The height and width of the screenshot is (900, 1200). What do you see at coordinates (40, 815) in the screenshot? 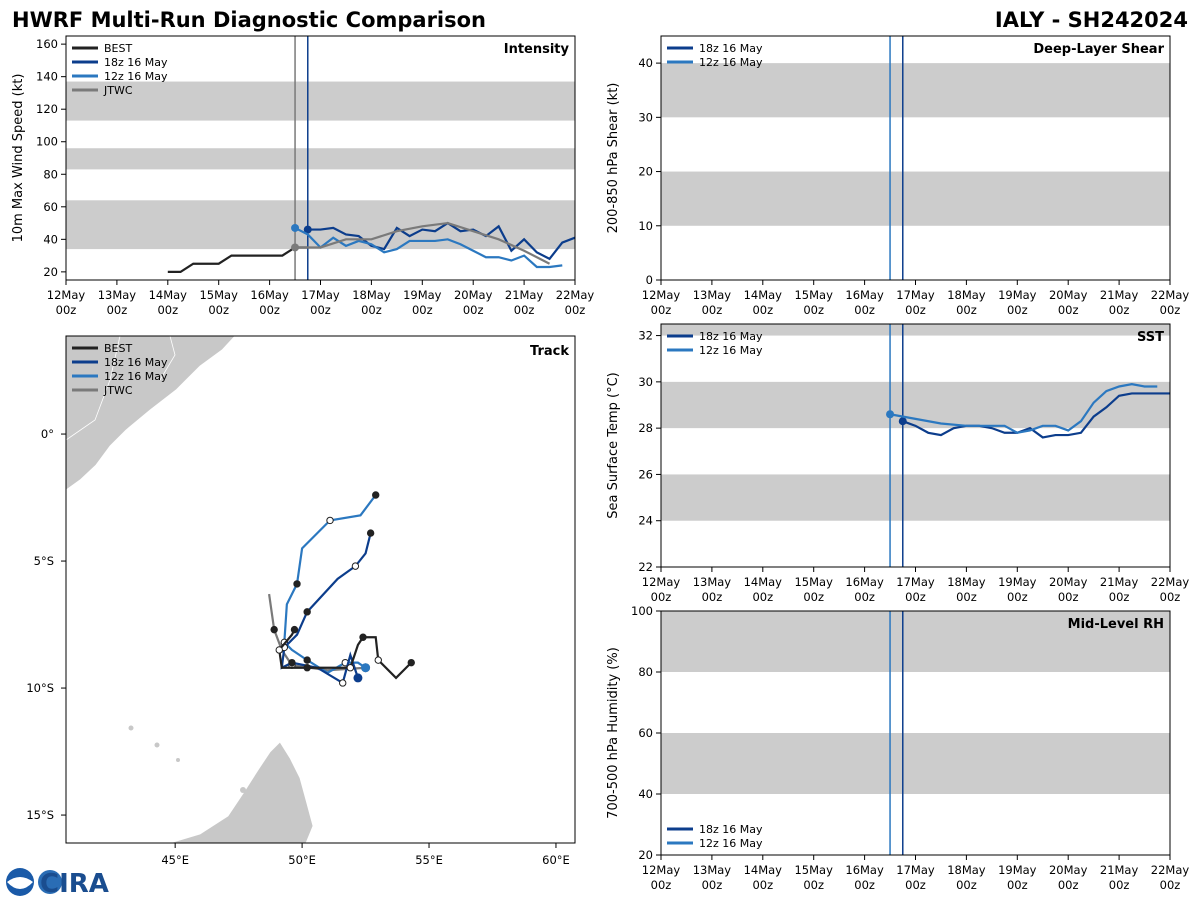
I see `y-tick-label: 15°S` at bounding box center [40, 815].